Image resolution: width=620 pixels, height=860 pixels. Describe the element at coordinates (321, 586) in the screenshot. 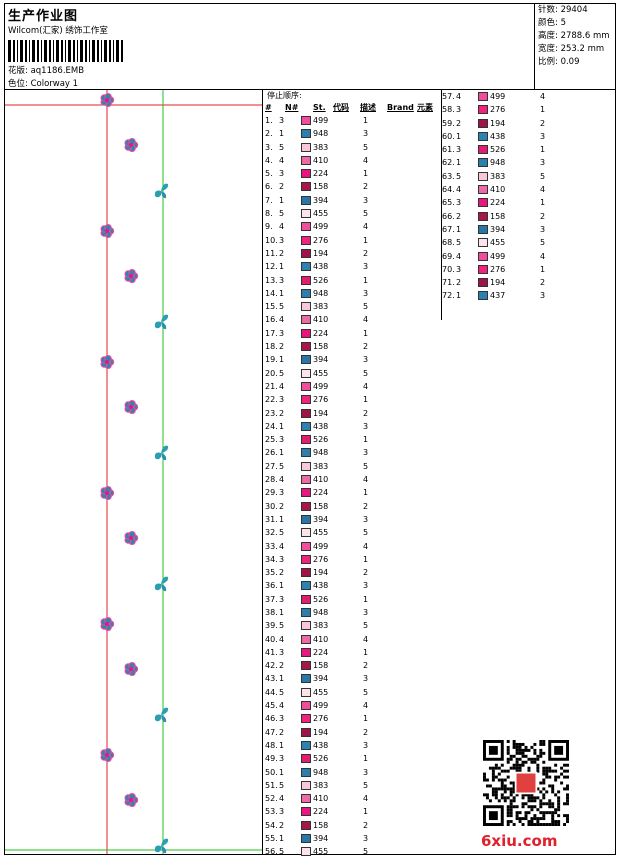

I see `thread-code: 438` at that location.